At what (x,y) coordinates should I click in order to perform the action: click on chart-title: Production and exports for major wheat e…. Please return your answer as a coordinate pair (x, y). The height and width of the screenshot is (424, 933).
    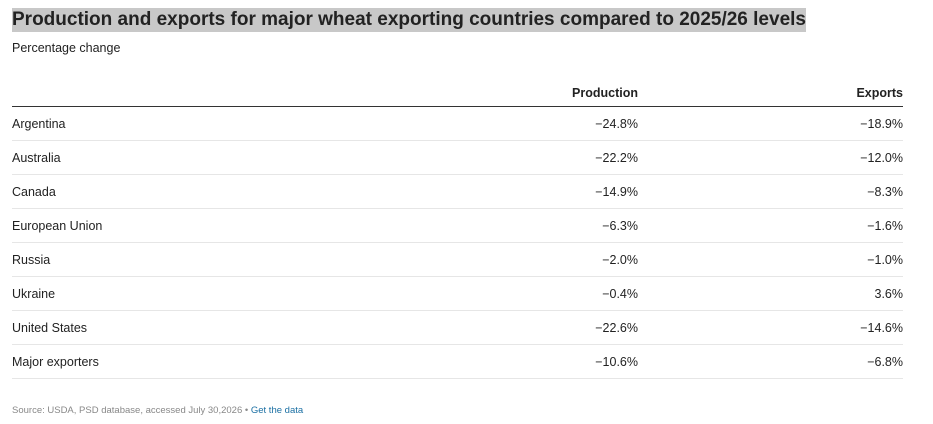
    Looking at the image, I should click on (409, 20).